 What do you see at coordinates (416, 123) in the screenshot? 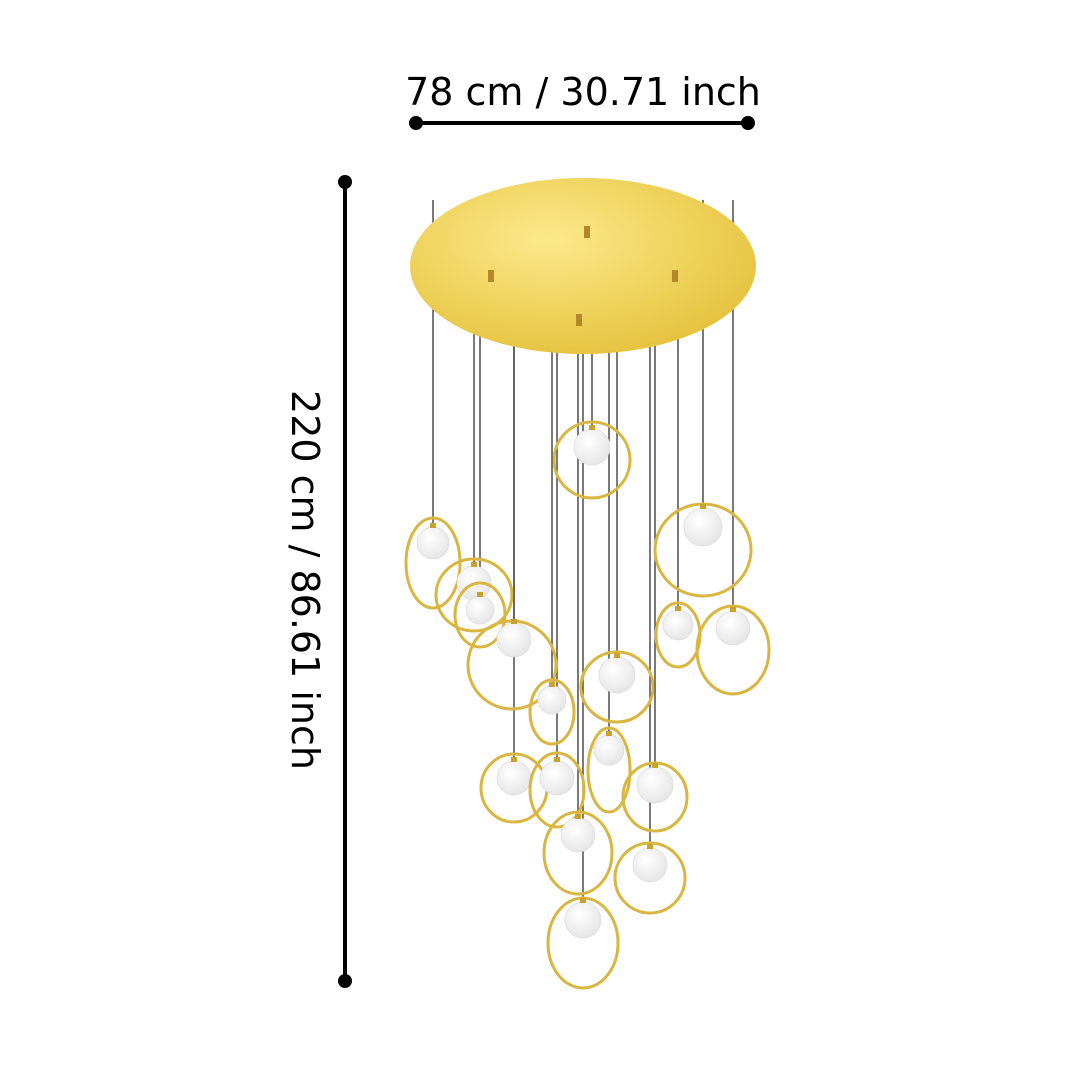
I see `width-line-start-dot` at bounding box center [416, 123].